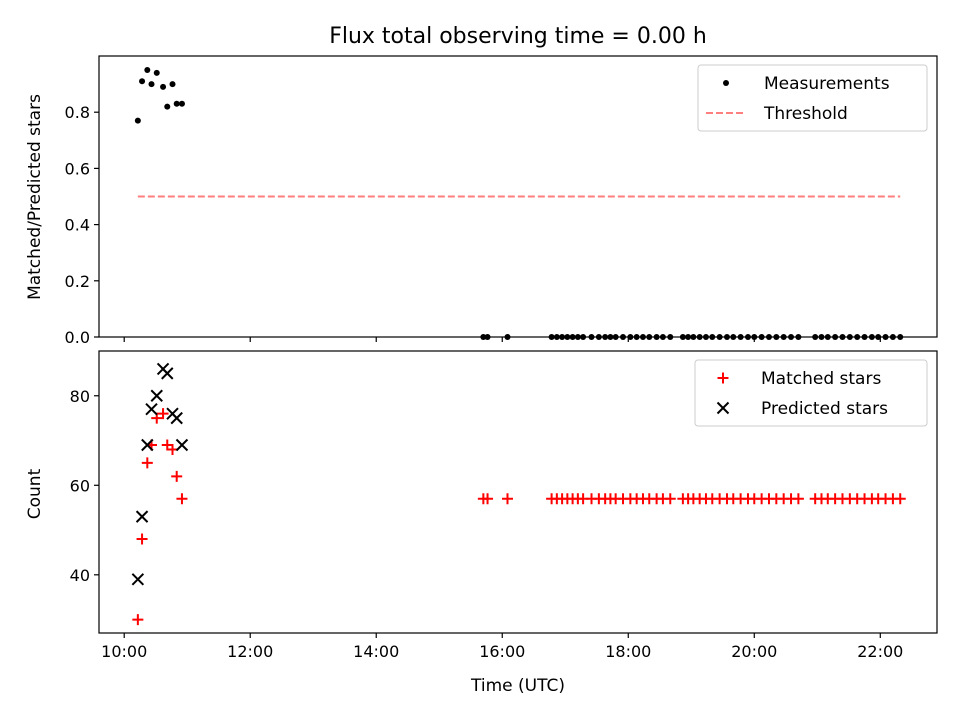  What do you see at coordinates (824, 409) in the screenshot?
I see `legend-label: Predicted stars` at bounding box center [824, 409].